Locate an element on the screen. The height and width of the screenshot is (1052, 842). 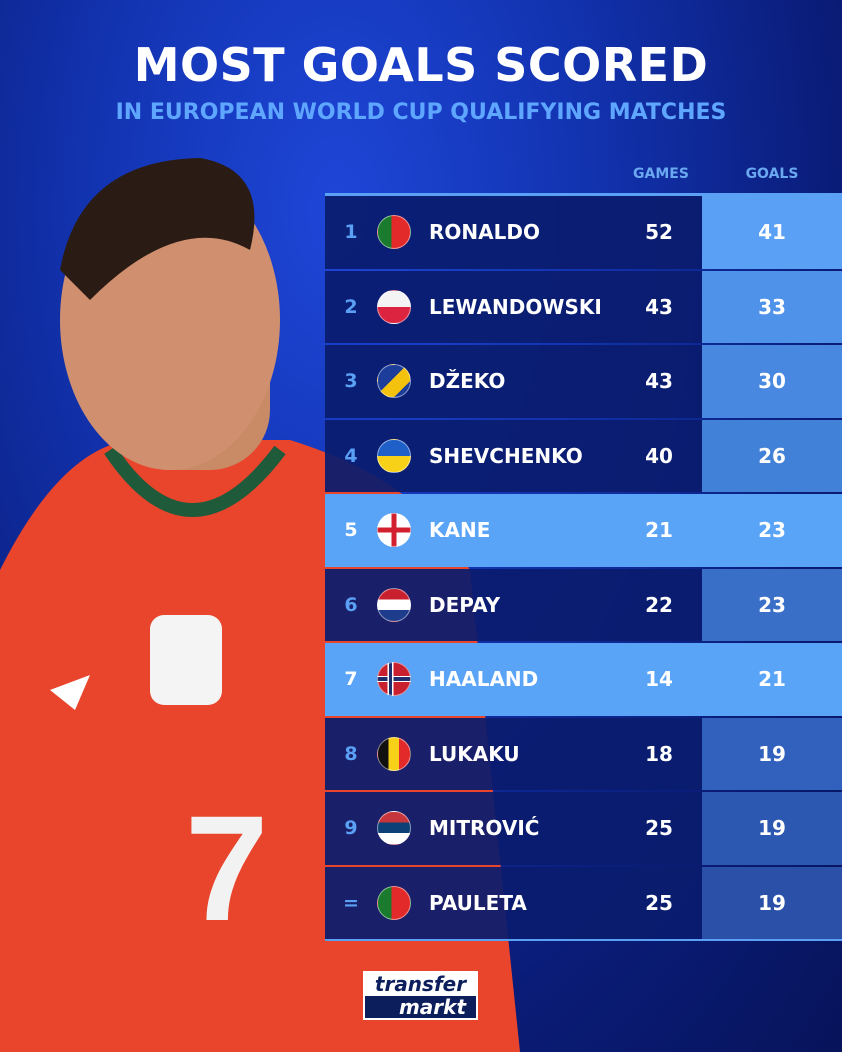
games-value: 40 is located at coordinates (659, 455).